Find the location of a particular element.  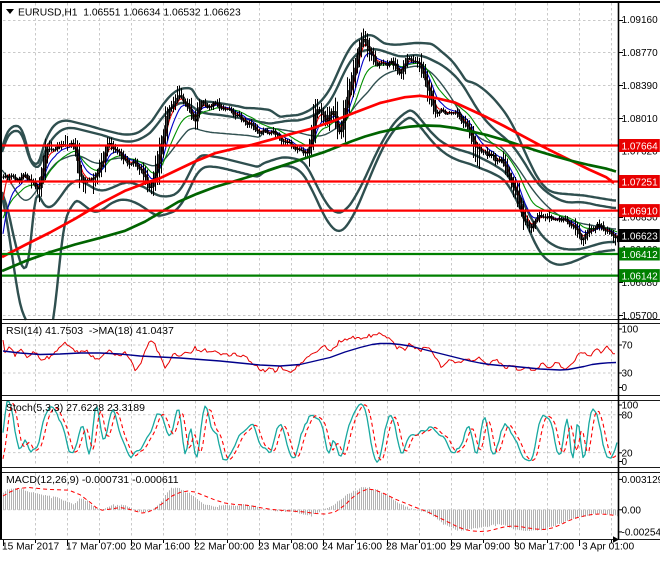

svg-text: 17 Mar 07:00 is located at coordinates (96, 547).